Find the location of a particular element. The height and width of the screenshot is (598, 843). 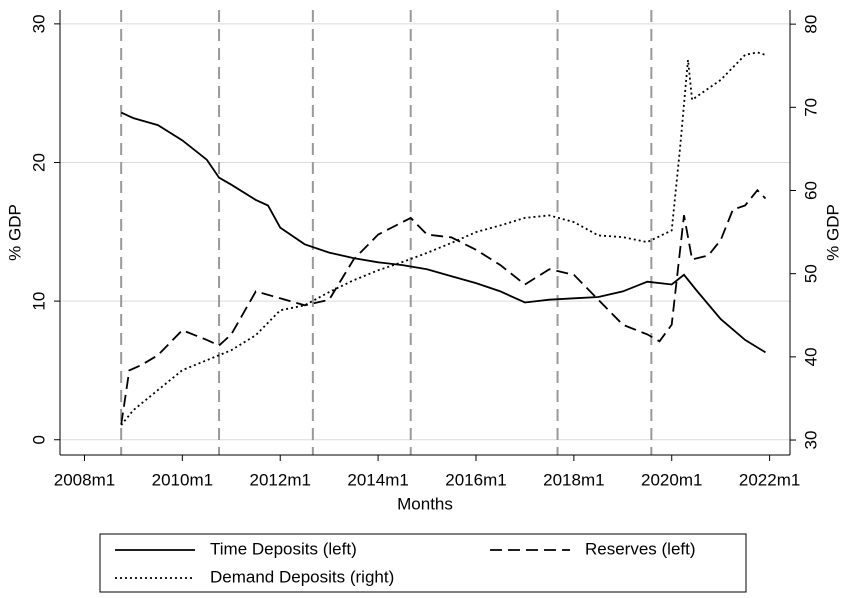

y-tick-label: 30 is located at coordinates (38, 23).